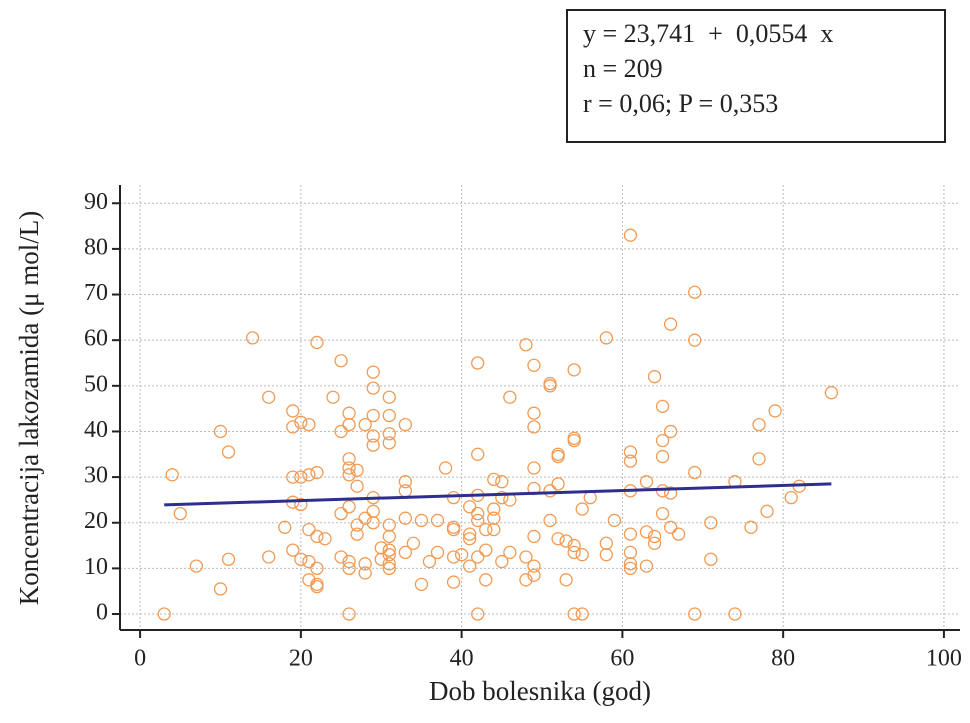 This screenshot has width=970, height=723. What do you see at coordinates (96, 339) in the screenshot?
I see `y-tick-label: 60` at bounding box center [96, 339].